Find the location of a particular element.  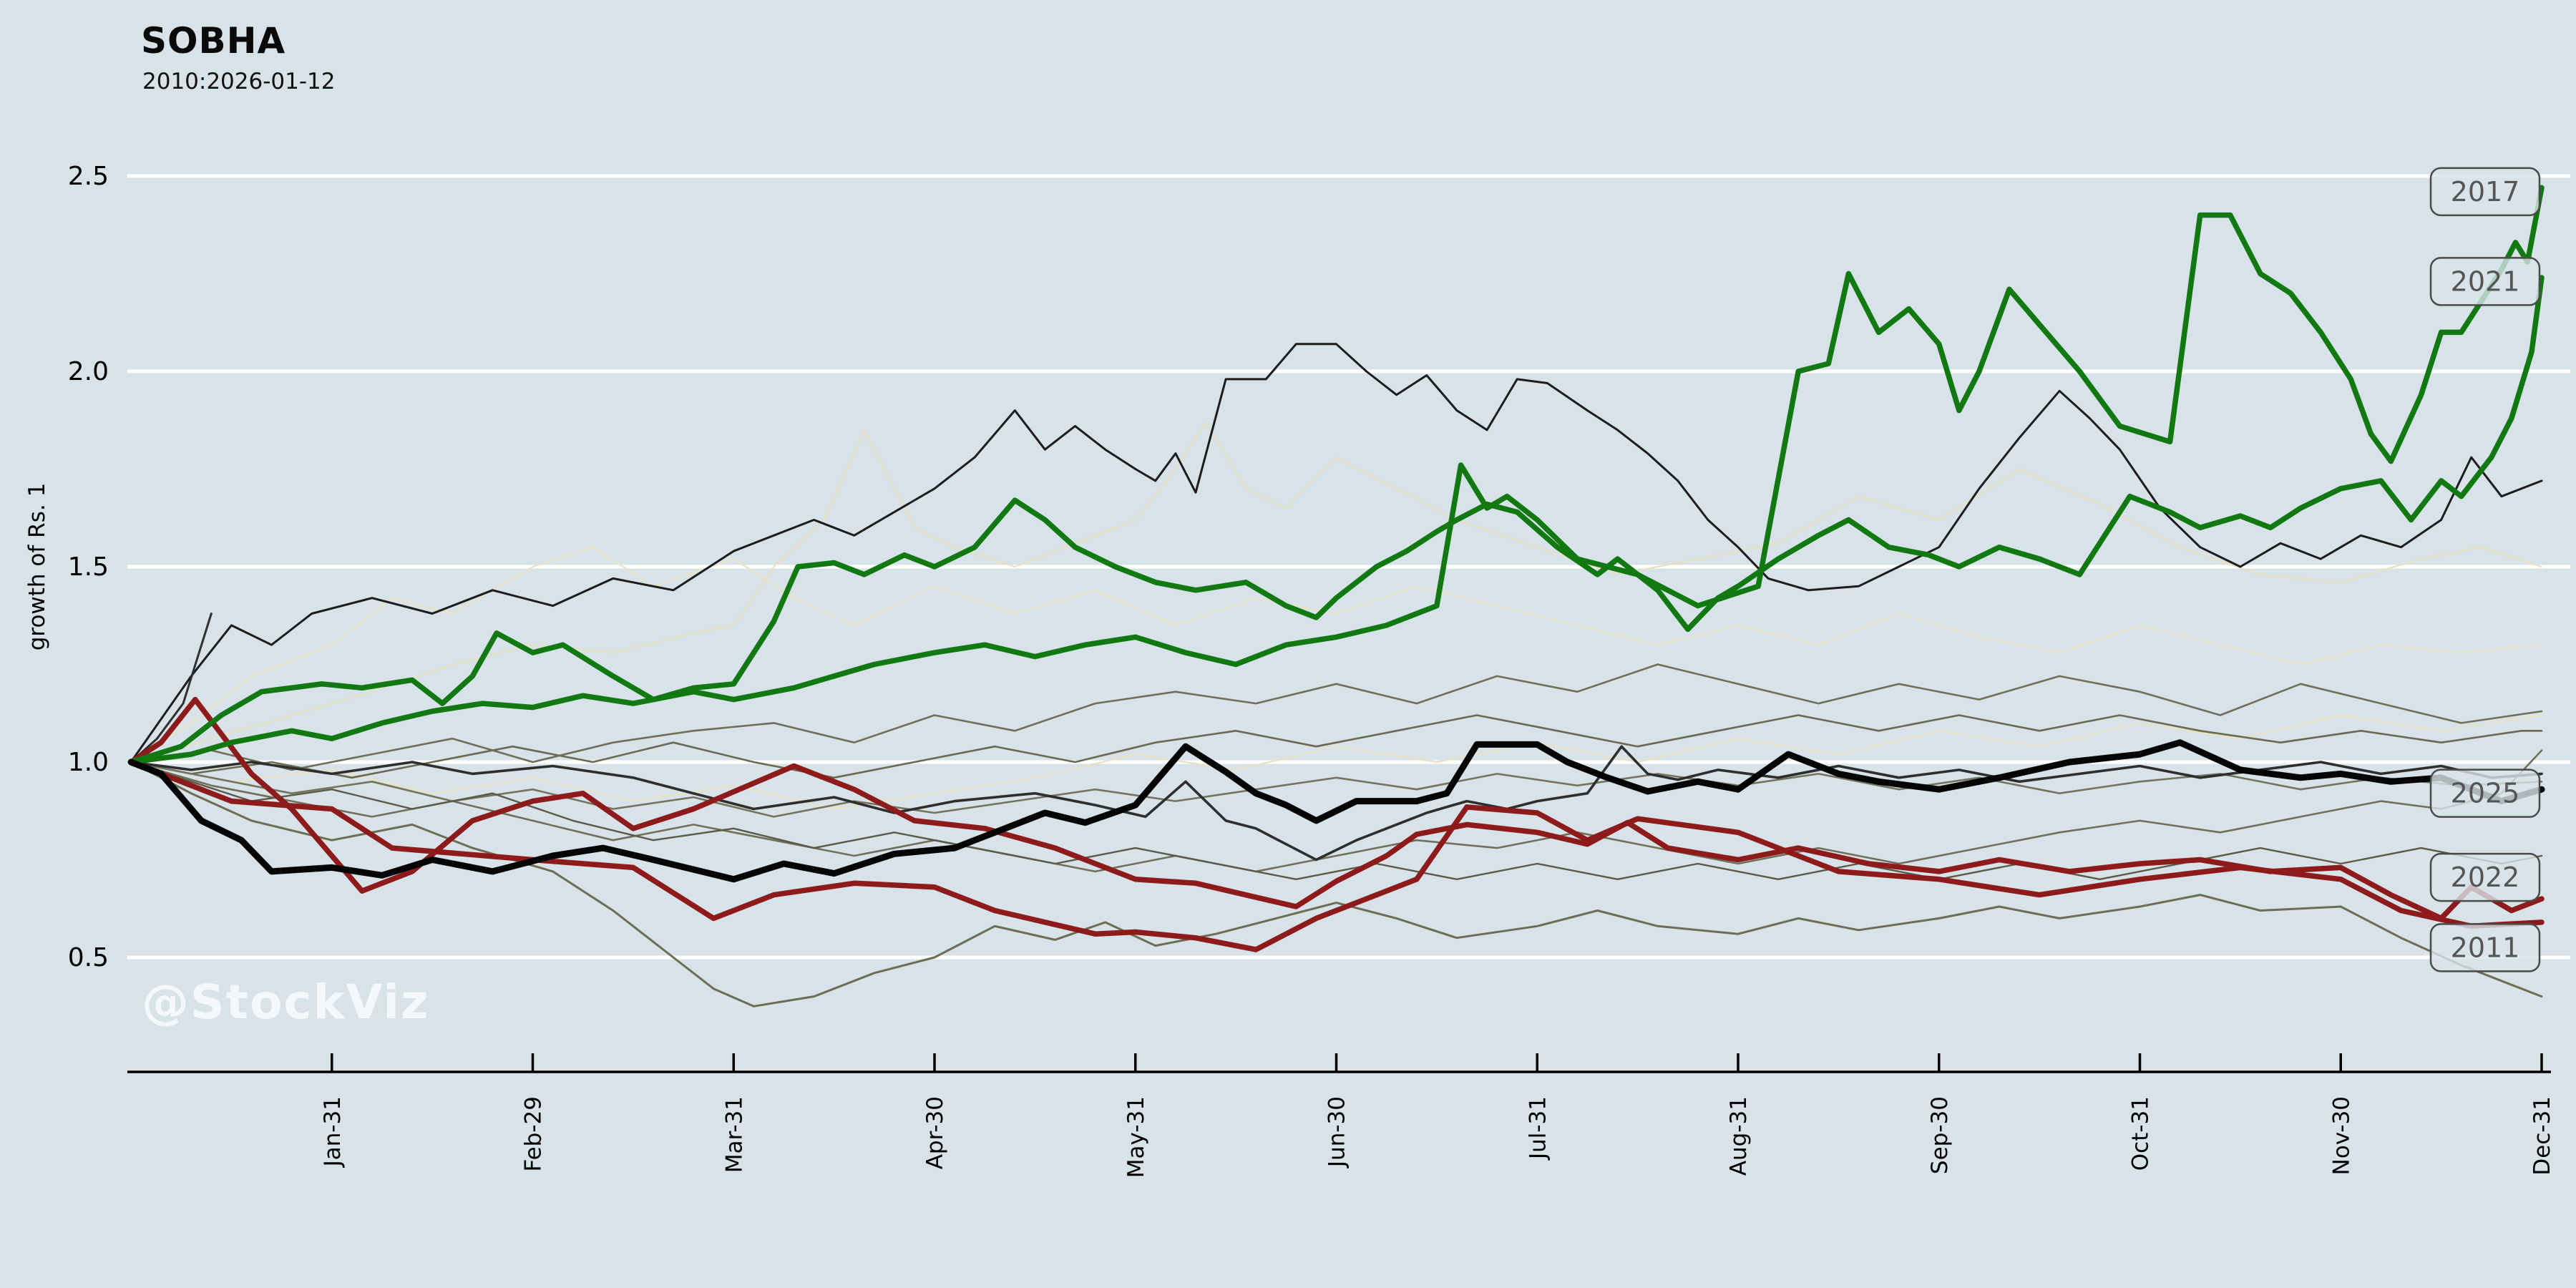

series-2025-line is located at coordinates (1336, 811).